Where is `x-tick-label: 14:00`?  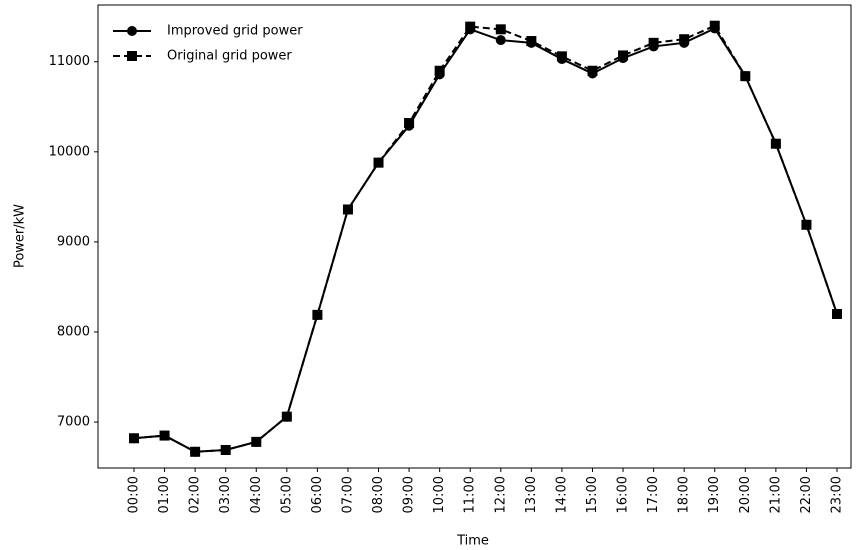
x-tick-label: 14:00 is located at coordinates (561, 494).